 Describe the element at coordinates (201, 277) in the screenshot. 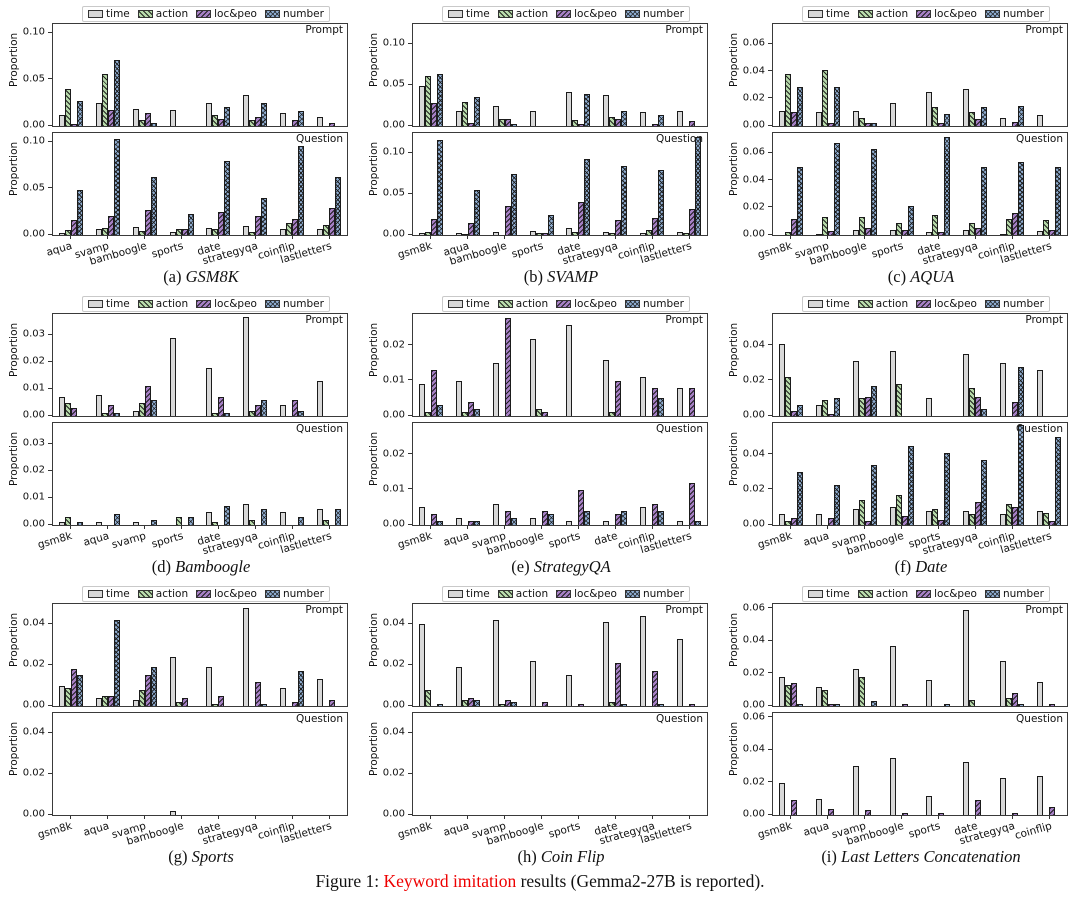

I see `subplot-caption: (a) GSM8K` at that location.